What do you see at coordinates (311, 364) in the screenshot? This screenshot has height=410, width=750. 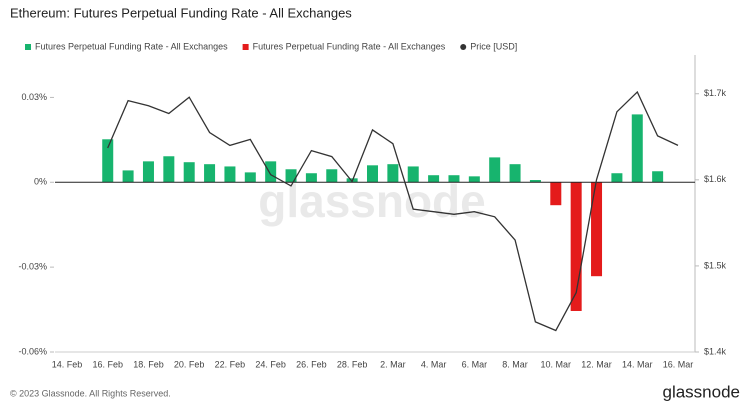 I see `x-tick-label: 26. Feb` at bounding box center [311, 364].